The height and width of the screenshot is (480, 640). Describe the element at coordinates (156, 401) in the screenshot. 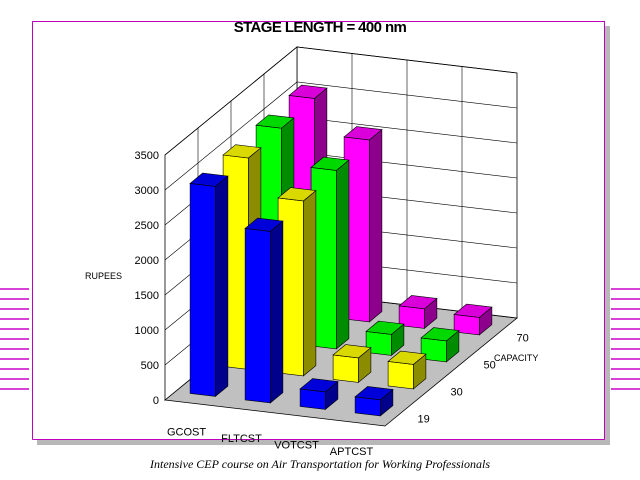

I see `value-axis-tick-label: 0` at that location.